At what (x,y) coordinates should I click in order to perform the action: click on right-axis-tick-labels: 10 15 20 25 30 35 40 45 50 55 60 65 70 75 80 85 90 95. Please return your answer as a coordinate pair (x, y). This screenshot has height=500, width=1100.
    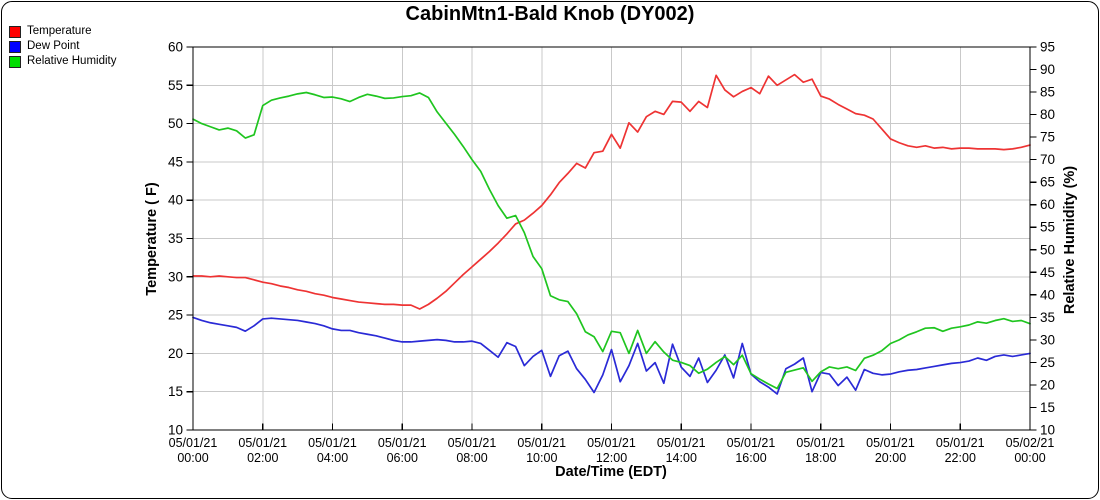
    Looking at the image, I should click on (1047, 239).